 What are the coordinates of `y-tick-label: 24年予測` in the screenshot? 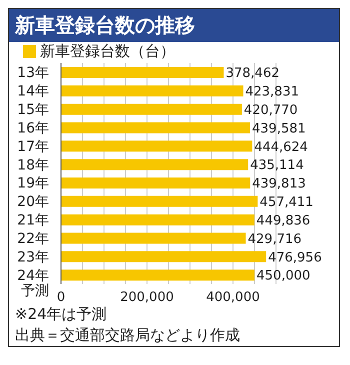 It's located at (33, 283).